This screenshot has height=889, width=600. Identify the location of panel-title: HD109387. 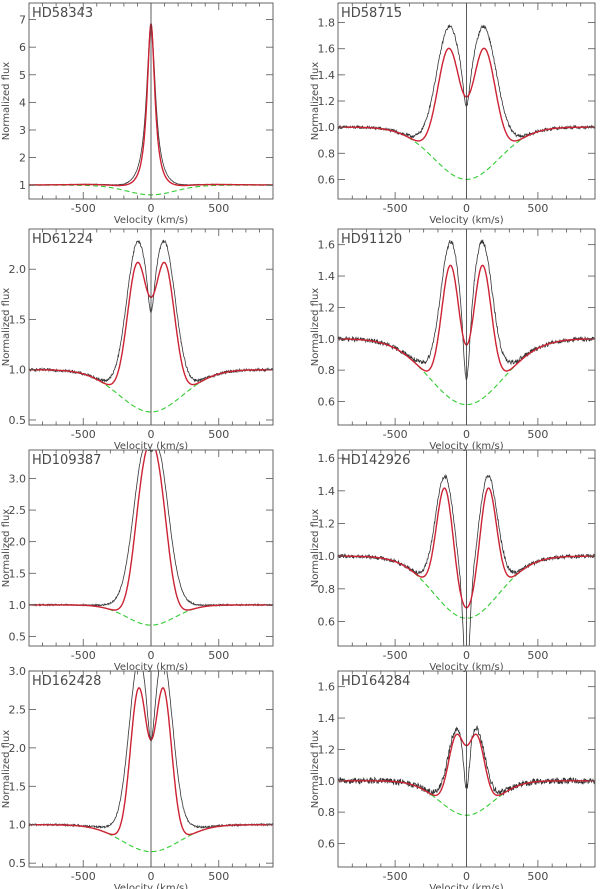
(66, 460).